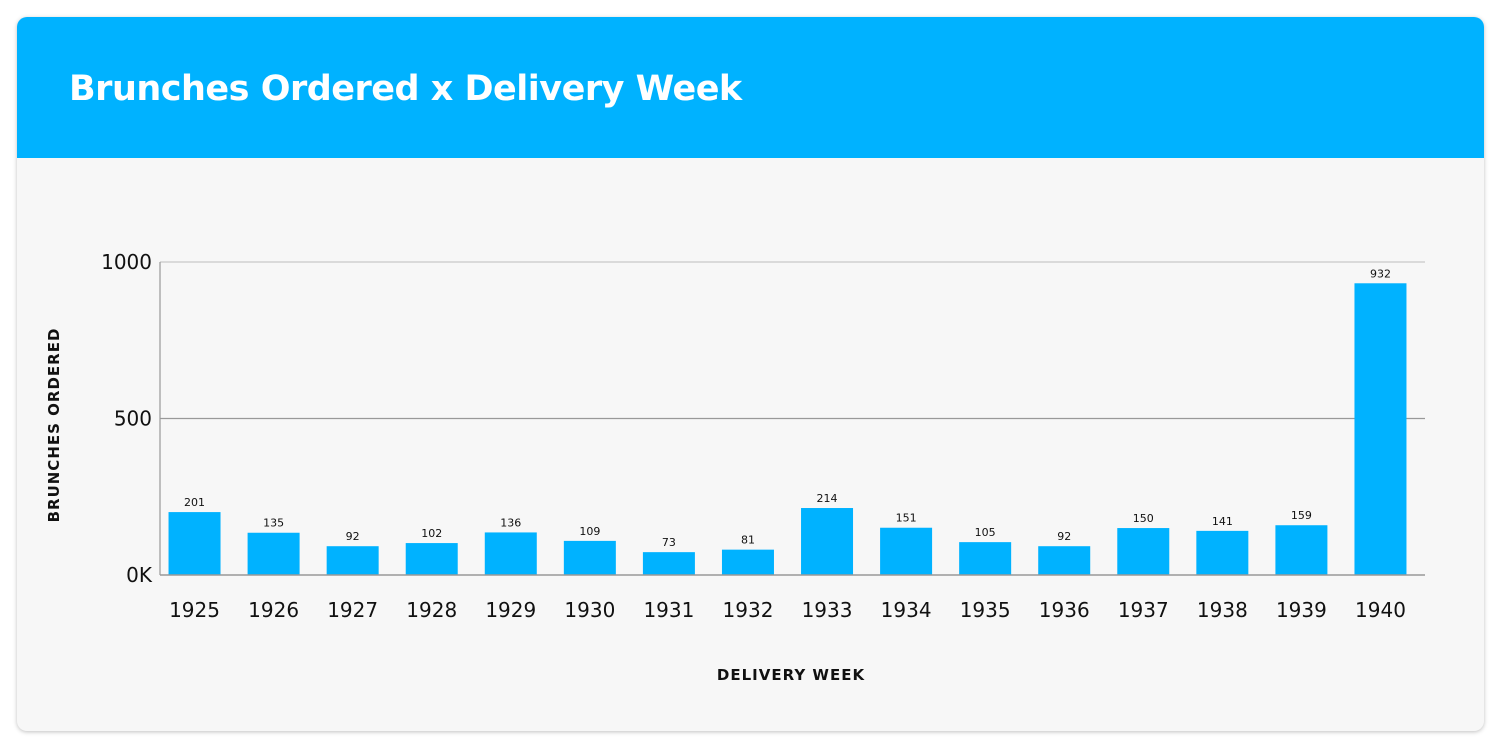 Image resolution: width=1500 pixels, height=750 pixels. What do you see at coordinates (1222, 521) in the screenshot?
I see `data-label: 141` at bounding box center [1222, 521].